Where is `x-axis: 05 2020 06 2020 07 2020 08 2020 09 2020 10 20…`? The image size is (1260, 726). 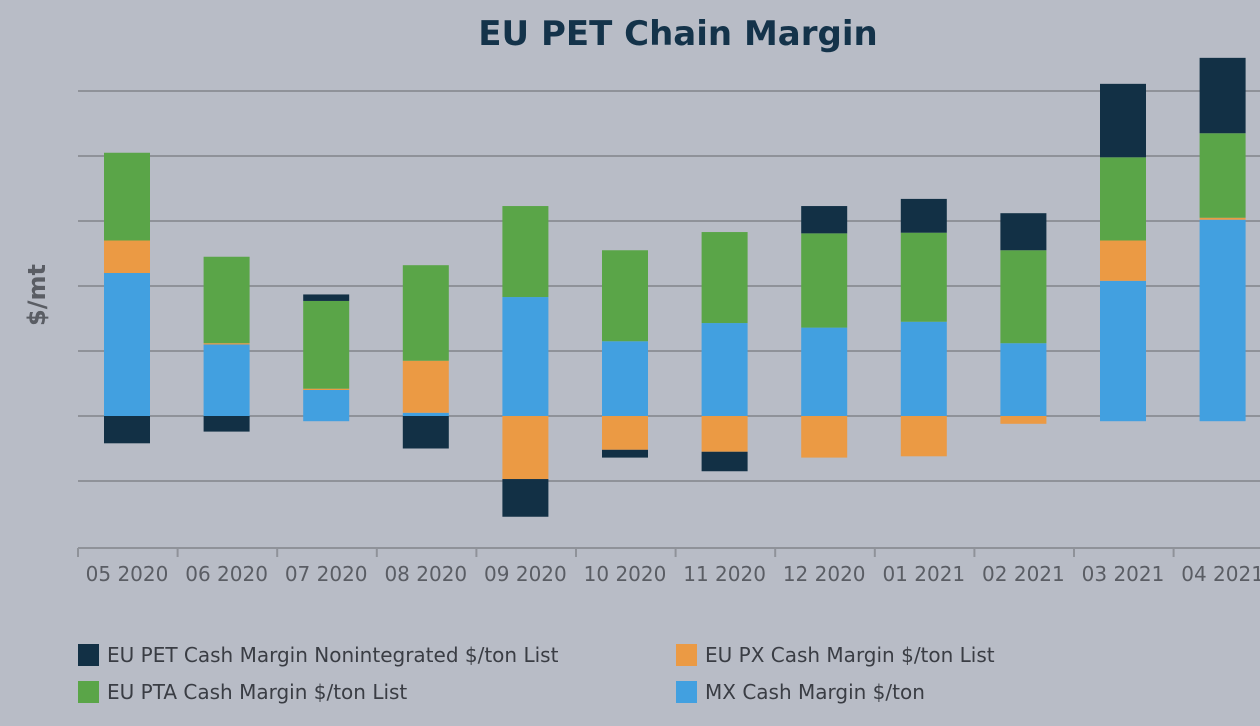
x-axis: 05 2020 06 2020 07 2020 08 2020 09 2020 10 20… is located at coordinates (668, 566).